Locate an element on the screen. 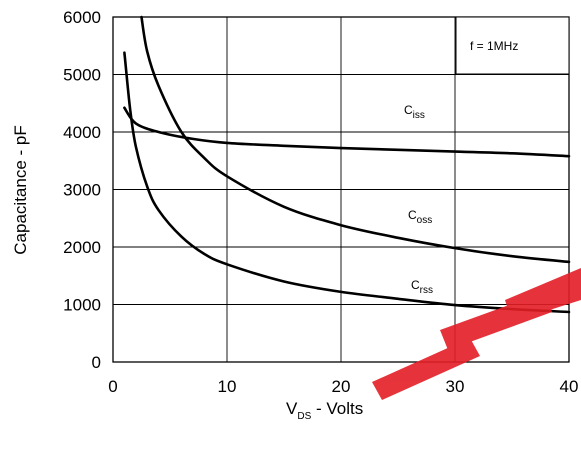 This screenshot has height=450, width=581. watermark-logo is located at coordinates (476, 334).